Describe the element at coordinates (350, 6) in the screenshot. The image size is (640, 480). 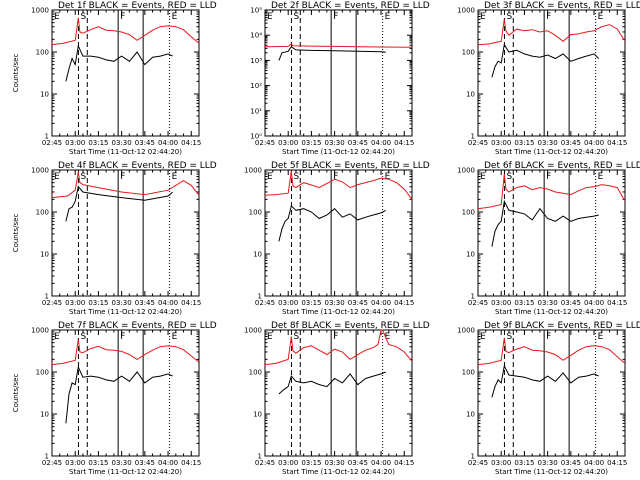
I see `panel-title: Det 2f BLACK = Events, RED = LLD` at that location.